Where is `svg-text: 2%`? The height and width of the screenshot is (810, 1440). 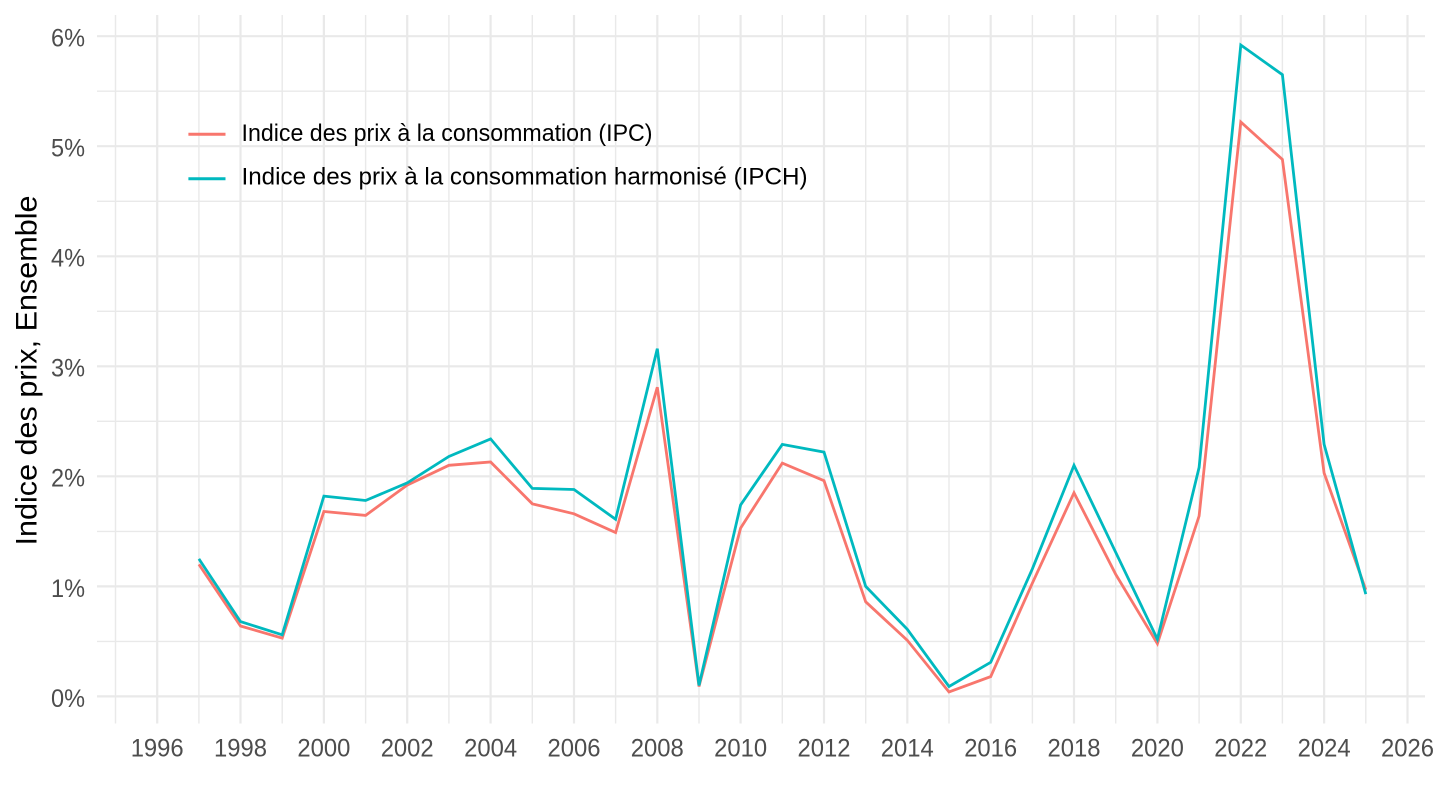 svg-text: 2% is located at coordinates (68, 479).